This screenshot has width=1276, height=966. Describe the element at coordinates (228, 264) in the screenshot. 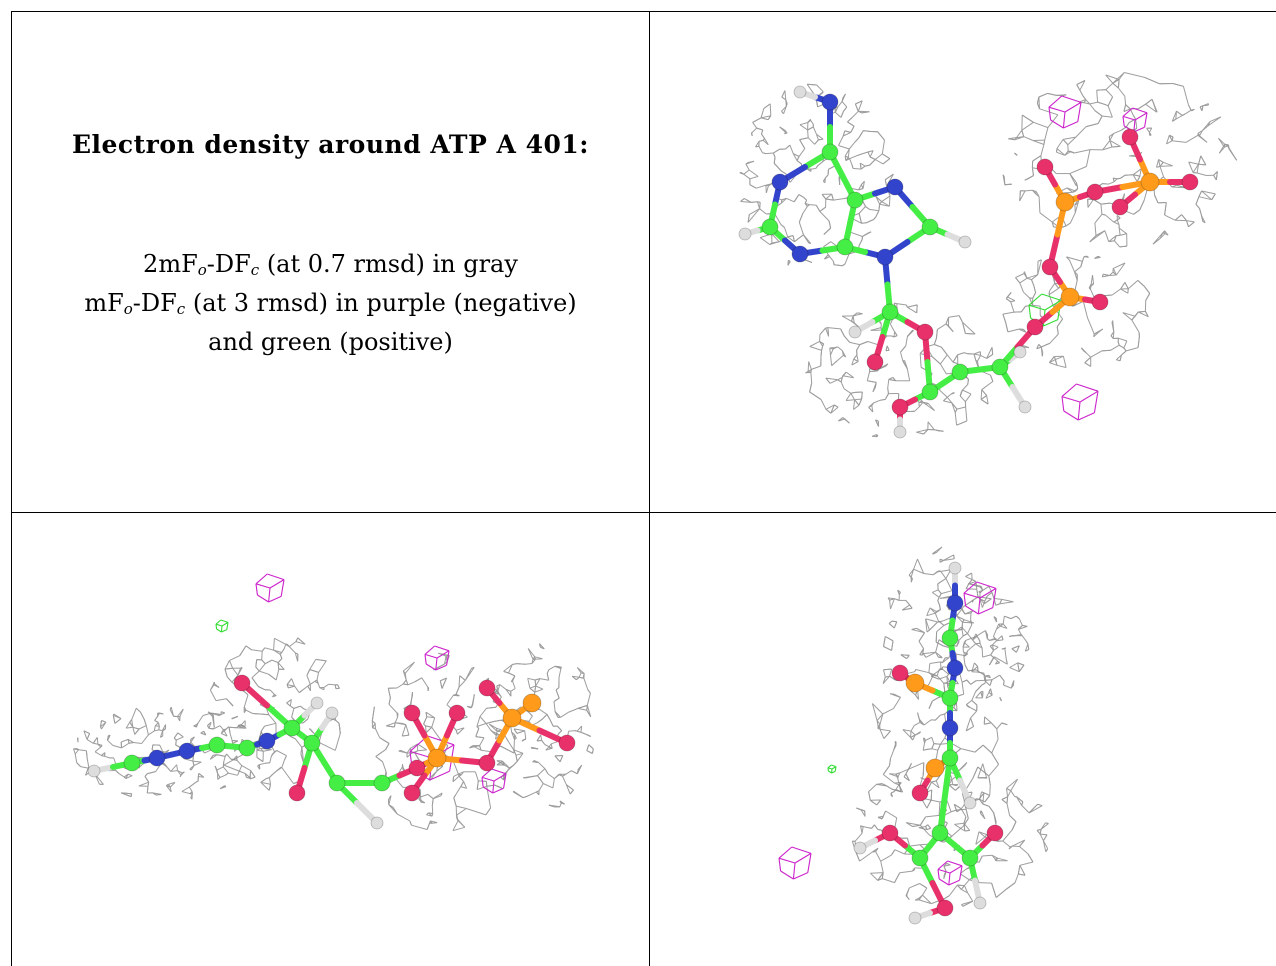

I see `legend-line-2fofc-b: -DF` at that location.